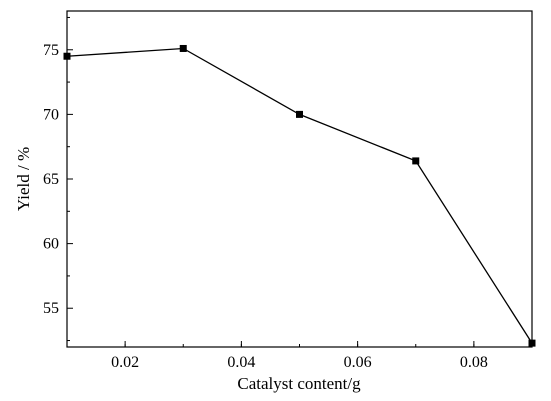 The width and height of the screenshot is (551, 401). I want to click on y-tick-label: 65, so click(51, 179).